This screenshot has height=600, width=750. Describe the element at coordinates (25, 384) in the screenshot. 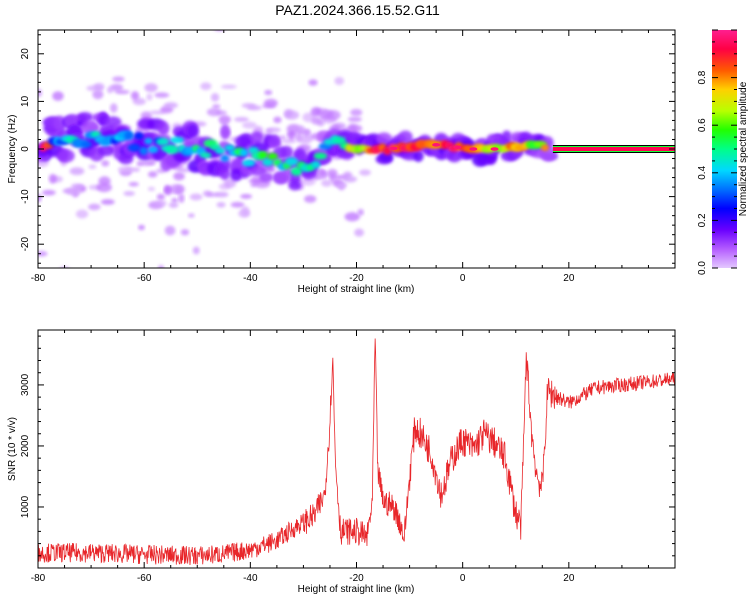

I see `snr-y-tick-label: 3000` at that location.